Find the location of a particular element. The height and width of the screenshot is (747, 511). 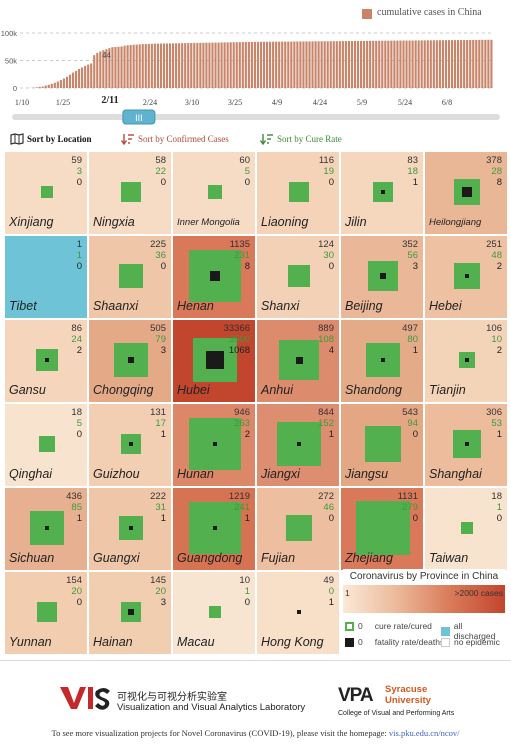

province-name: Gansu is located at coordinates (27, 390).